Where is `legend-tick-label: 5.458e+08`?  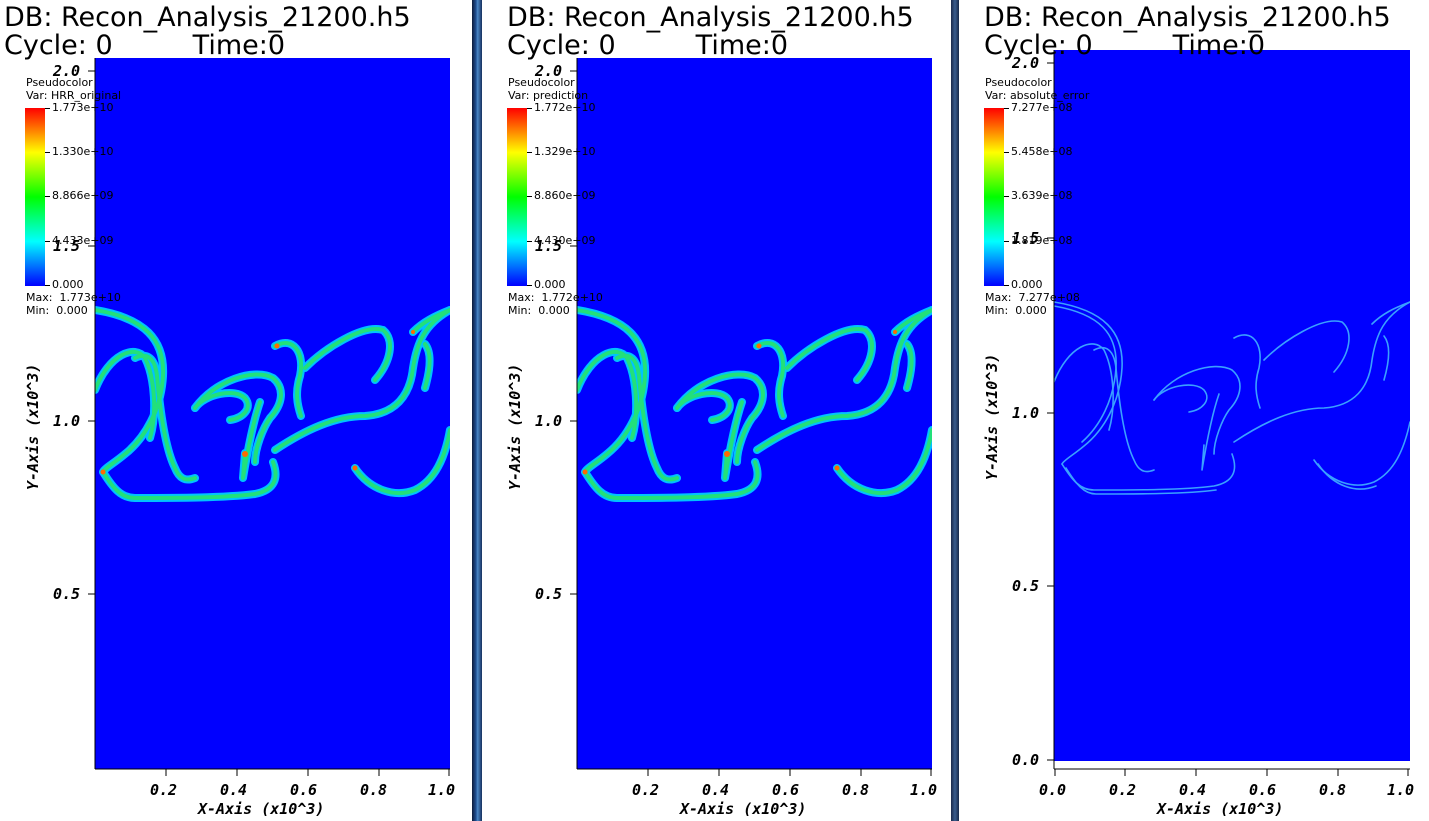 legend-tick-label: 5.458e+08 is located at coordinates (1042, 151).